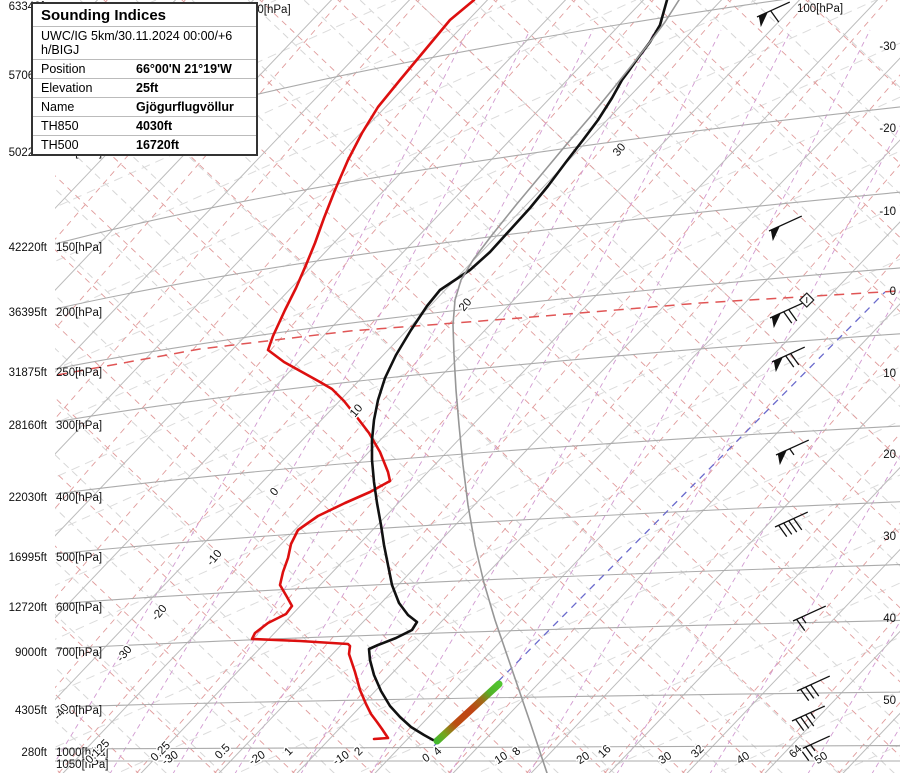  I want to click on pressure-hpa-label: 700[hPa], so click(79, 653).